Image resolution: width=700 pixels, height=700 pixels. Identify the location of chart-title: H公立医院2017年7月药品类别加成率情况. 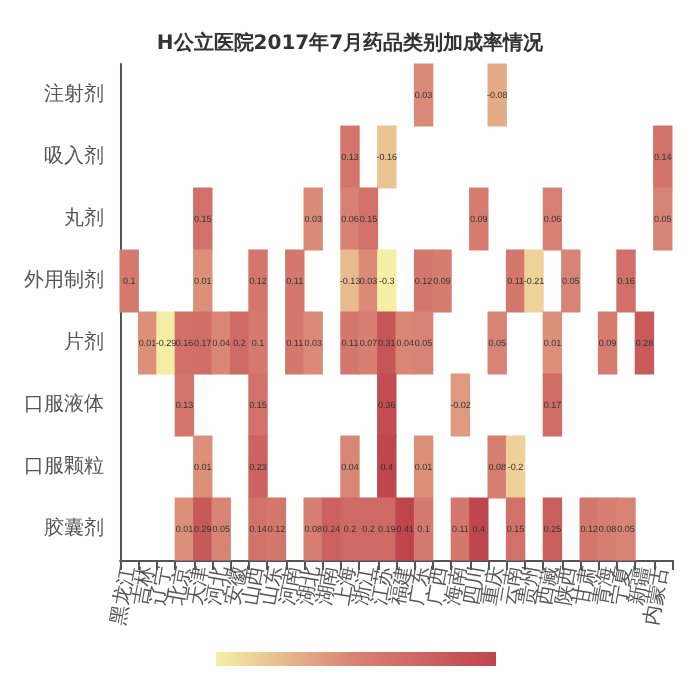
(351, 43).